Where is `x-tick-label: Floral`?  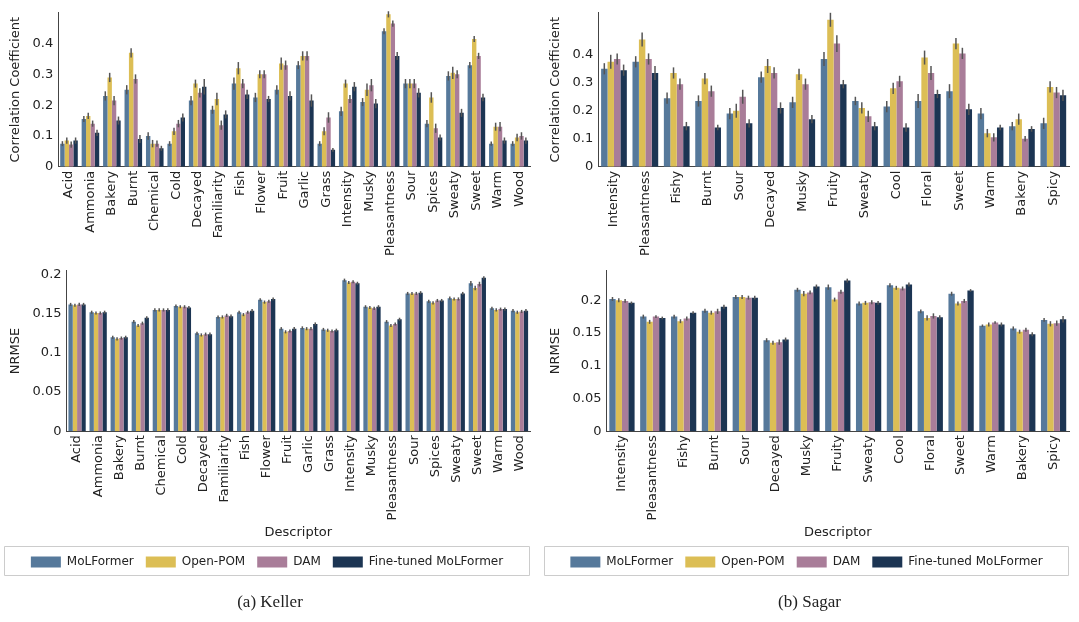 x-tick-label: Floral is located at coordinates (927, 188).